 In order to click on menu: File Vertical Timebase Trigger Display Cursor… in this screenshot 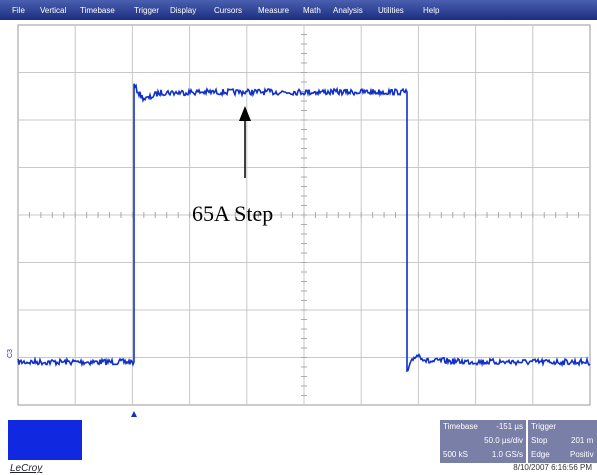, I will do `click(226, 10)`.